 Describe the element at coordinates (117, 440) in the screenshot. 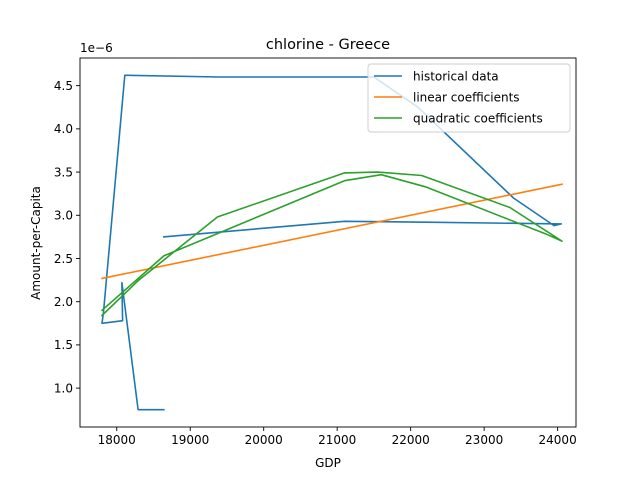

I see `x-tick-label-0: 18000` at that location.